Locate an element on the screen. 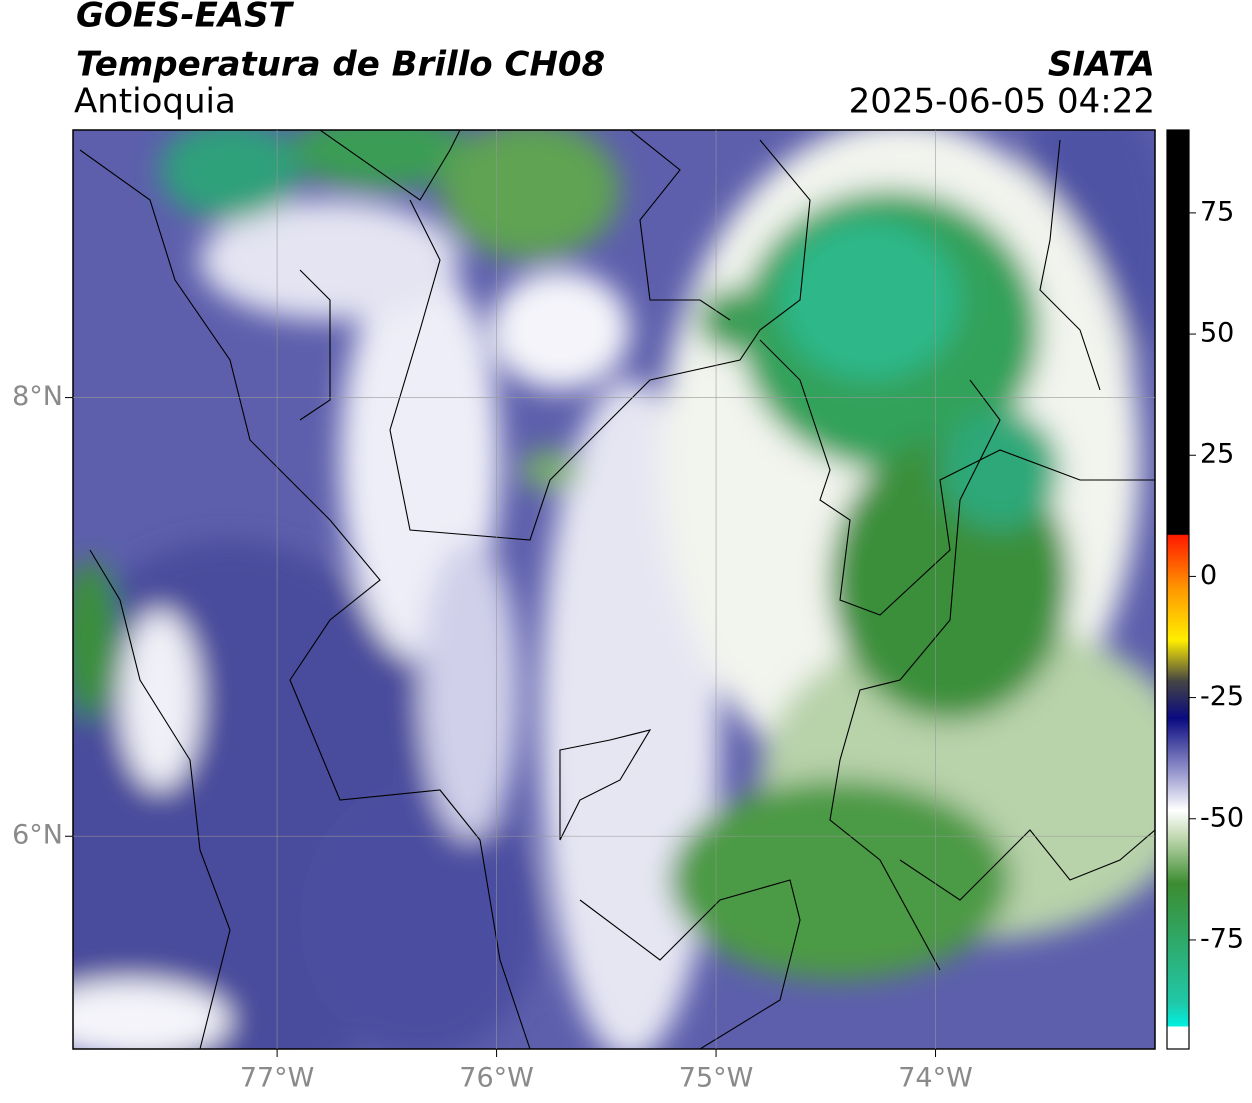 This screenshot has height=1103, width=1252. source: SIATA is located at coordinates (1101, 65).